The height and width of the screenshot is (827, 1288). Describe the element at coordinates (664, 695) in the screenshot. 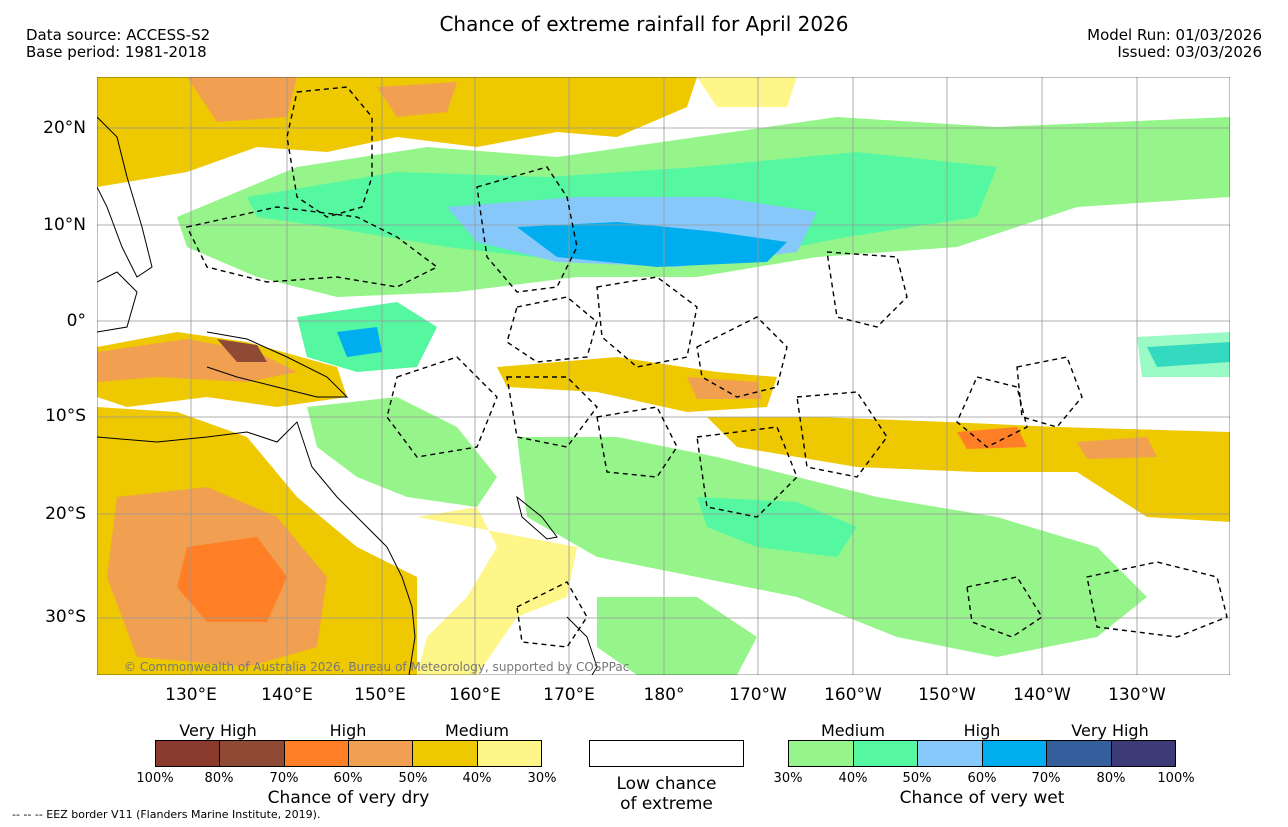

I see `lon-label-180: 180°` at that location.